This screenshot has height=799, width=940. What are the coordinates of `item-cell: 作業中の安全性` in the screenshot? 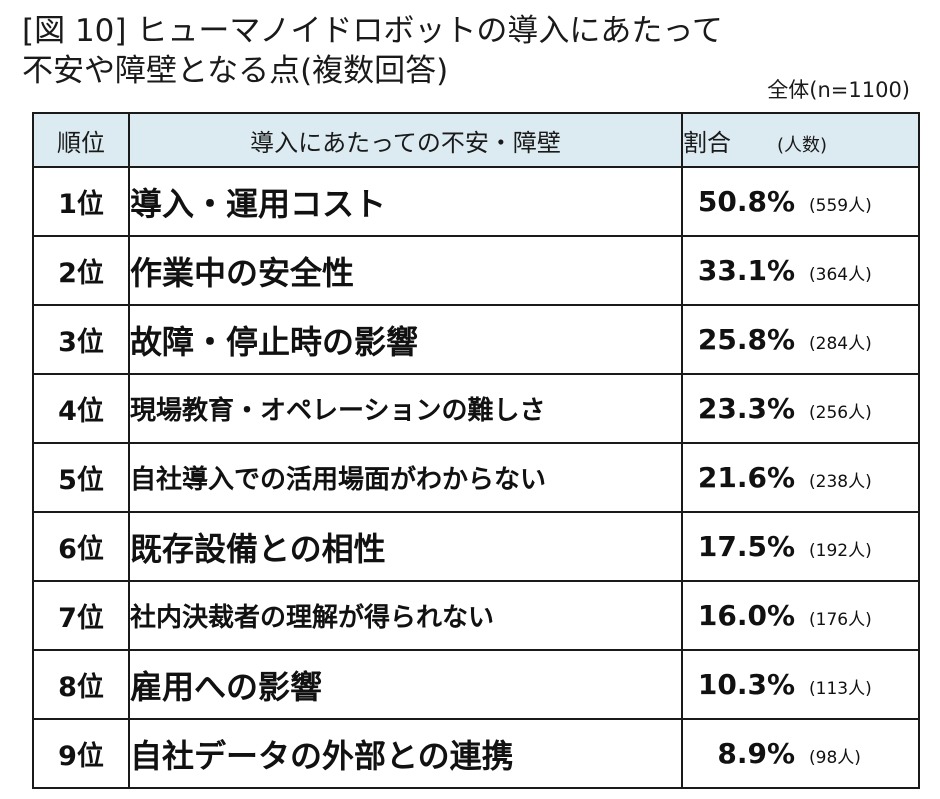 It's located at (405, 270).